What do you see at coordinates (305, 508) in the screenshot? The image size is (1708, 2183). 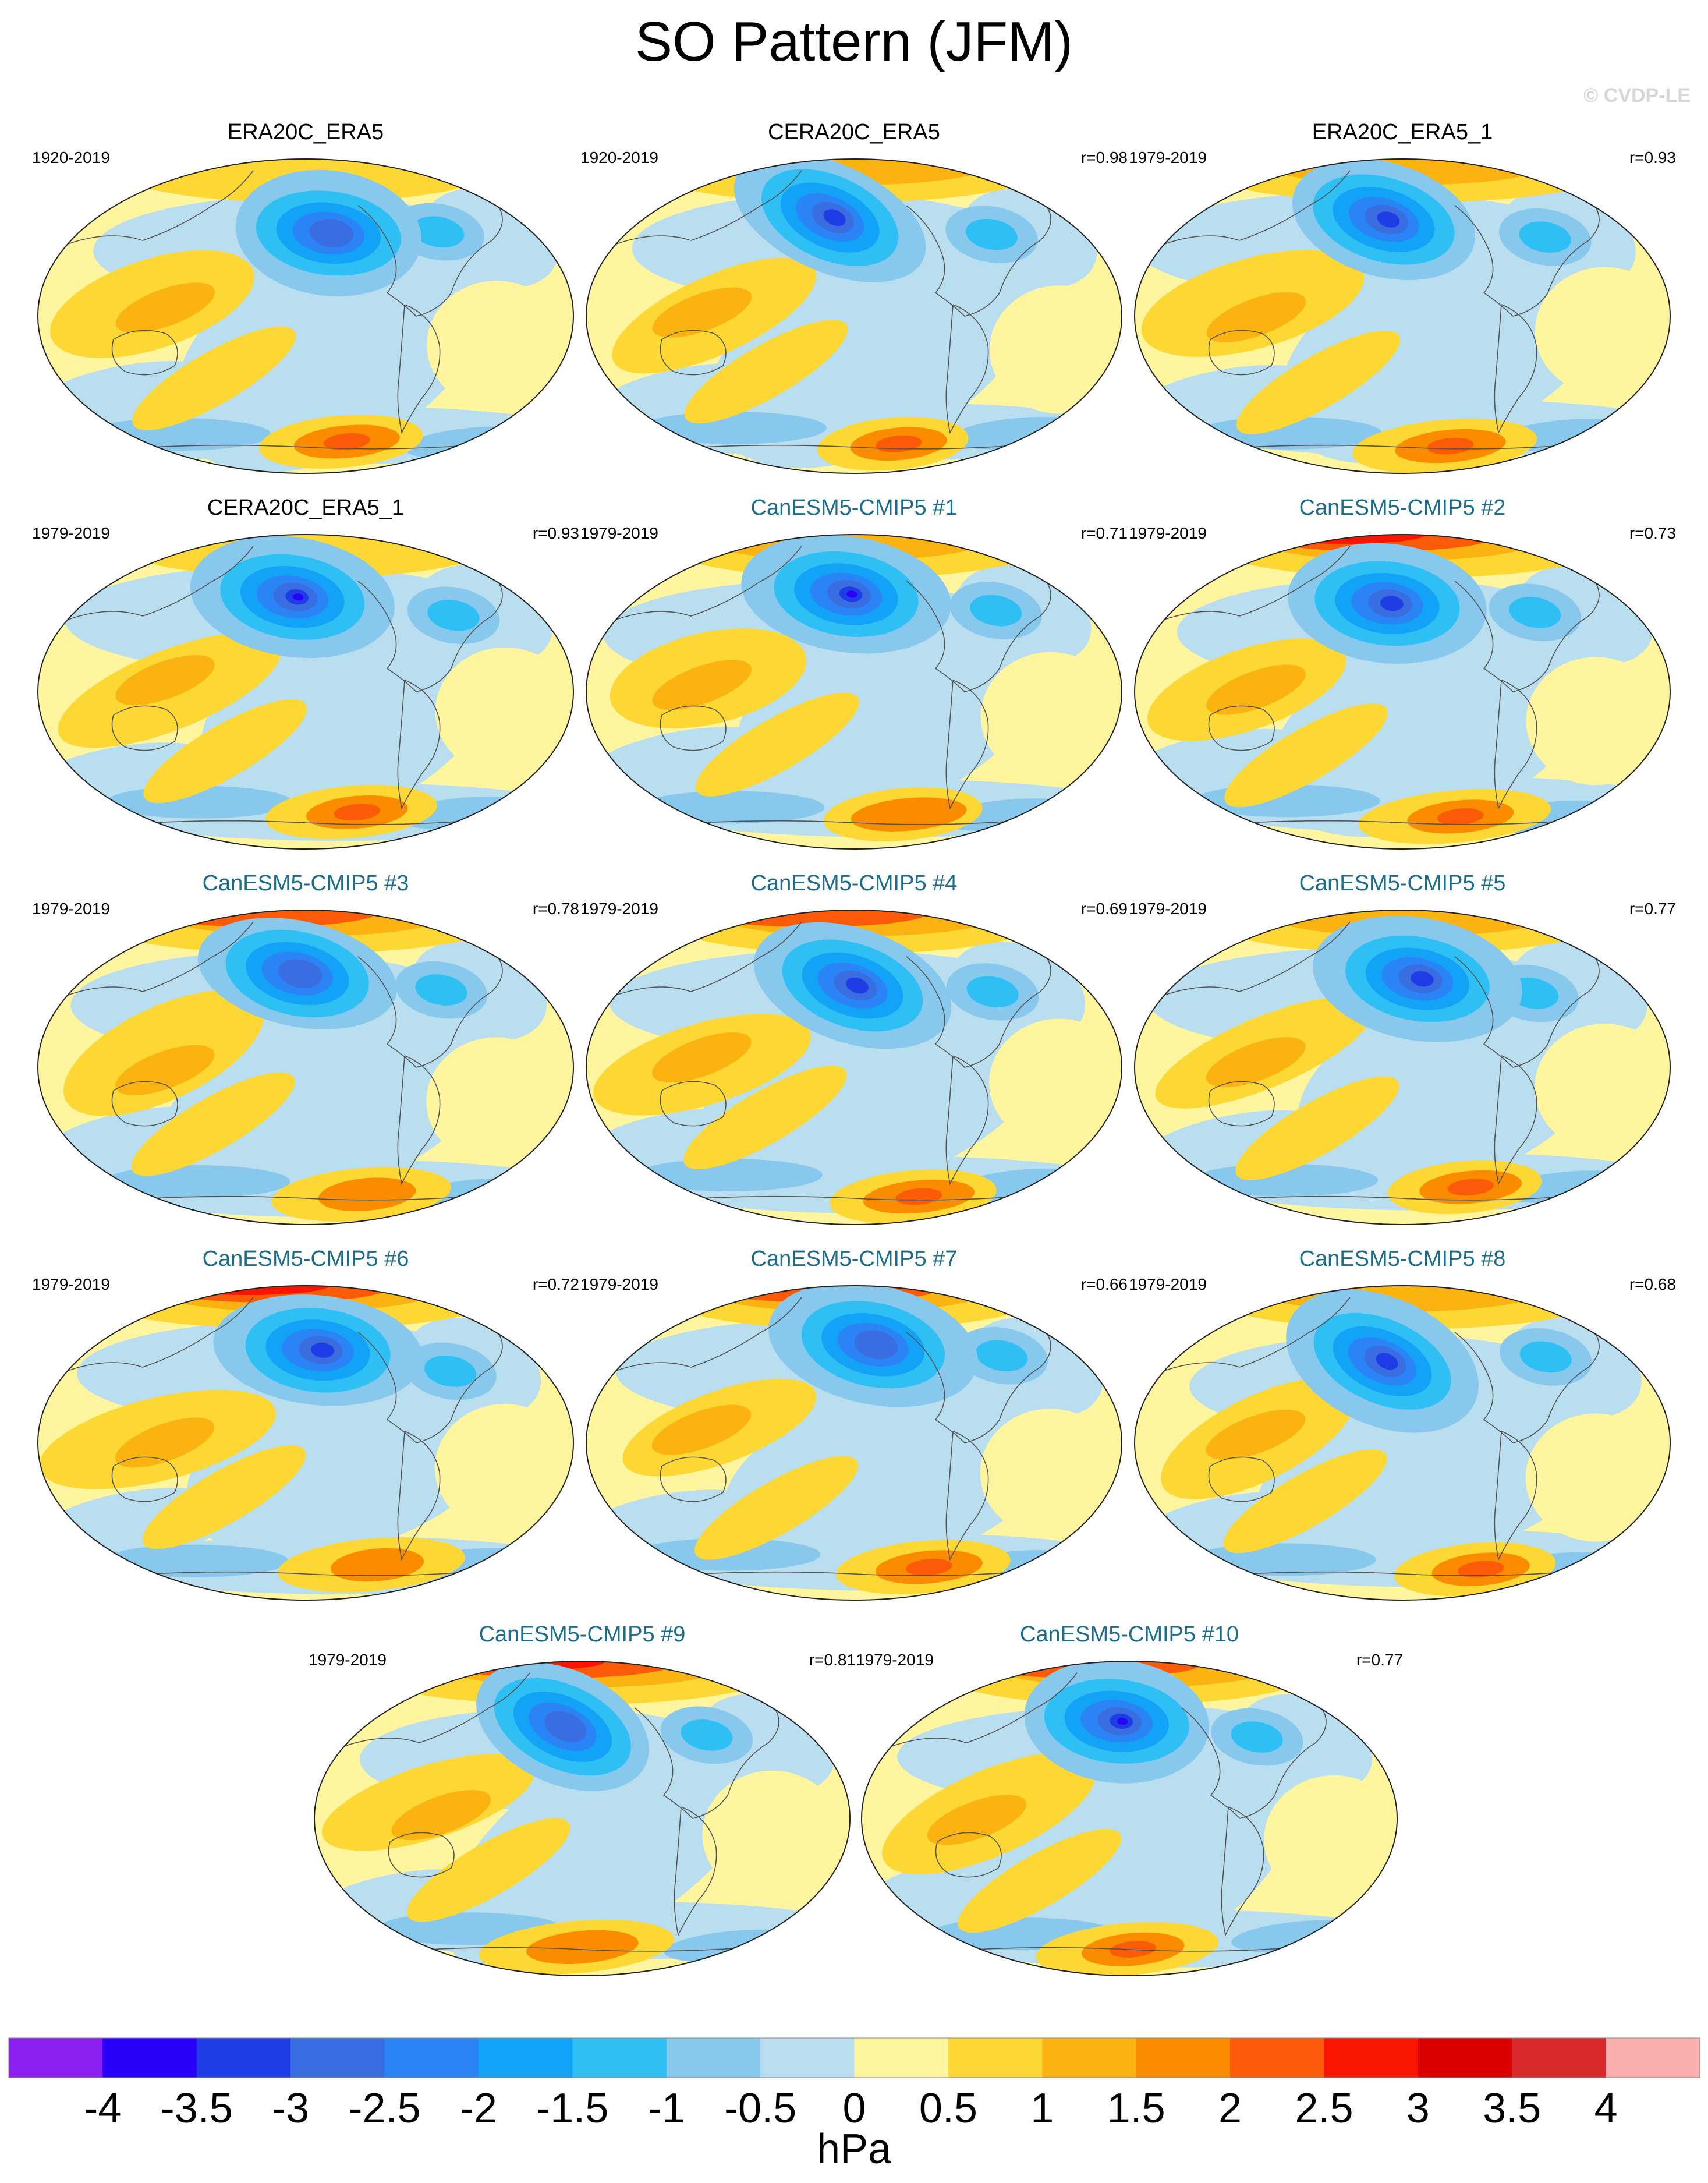 I see `panel-title: CERA20C_ERA5_1` at bounding box center [305, 508].